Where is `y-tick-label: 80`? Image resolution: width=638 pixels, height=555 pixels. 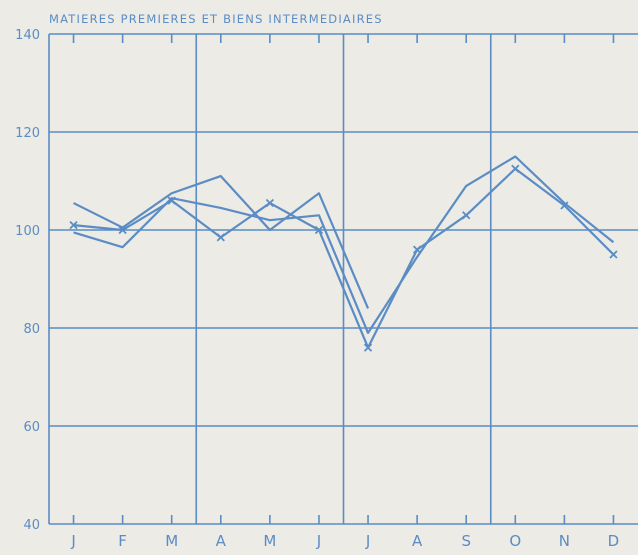
y-tick-label: 80 is located at coordinates (31, 329).